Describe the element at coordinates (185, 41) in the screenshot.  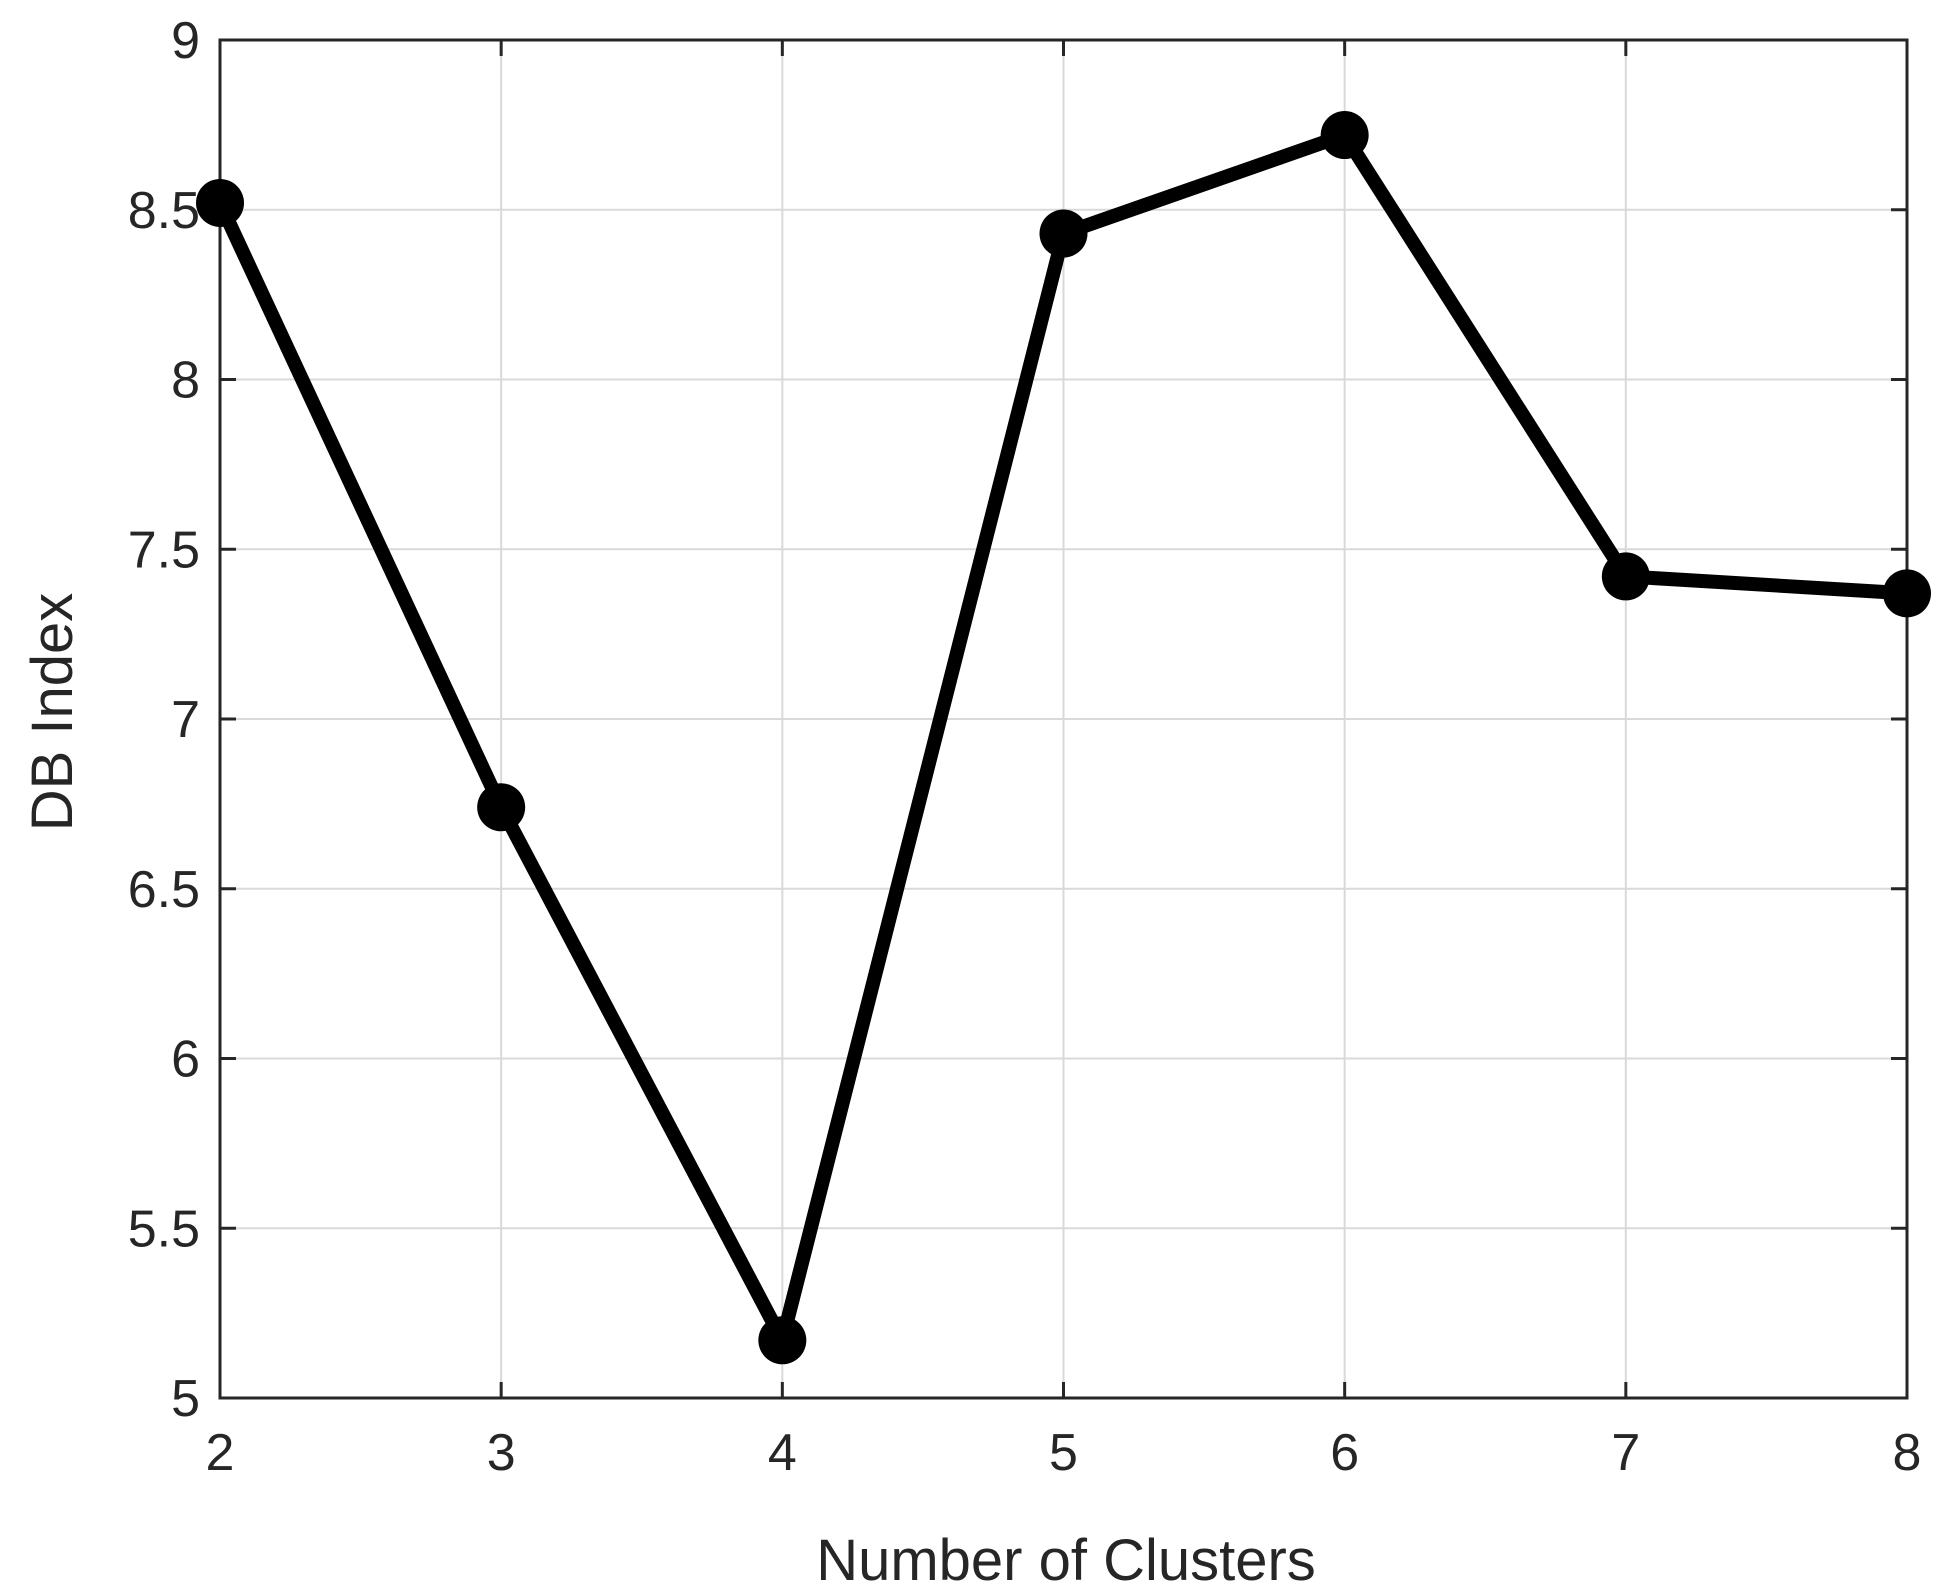
I see `y-tick-label: 9` at that location.